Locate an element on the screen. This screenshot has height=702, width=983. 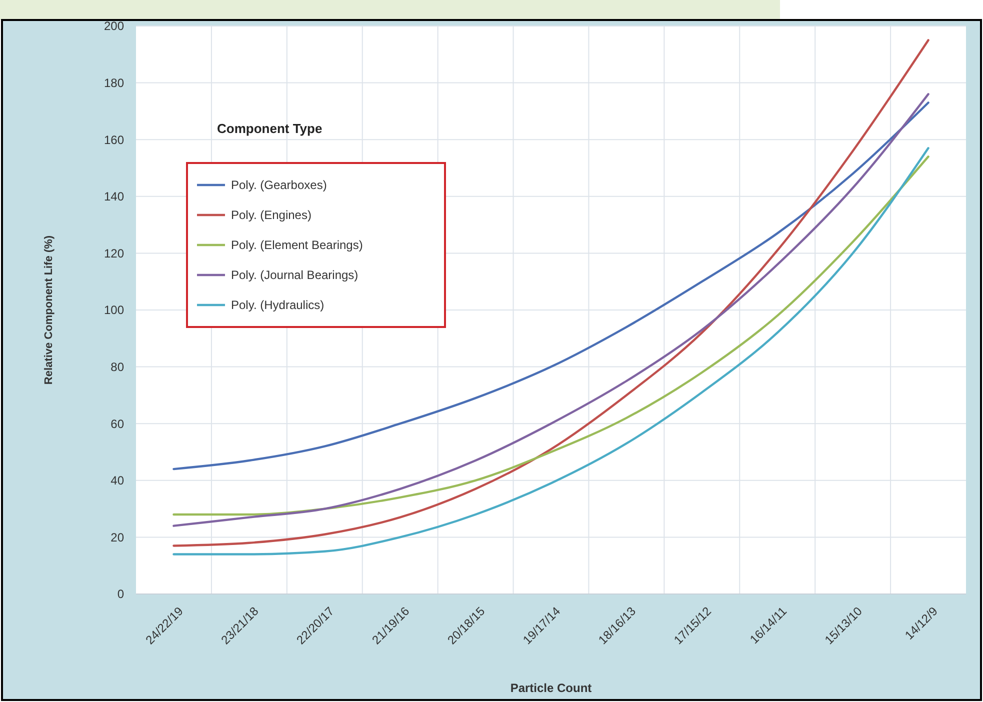
y-tick-label: 80 is located at coordinates (117, 367).